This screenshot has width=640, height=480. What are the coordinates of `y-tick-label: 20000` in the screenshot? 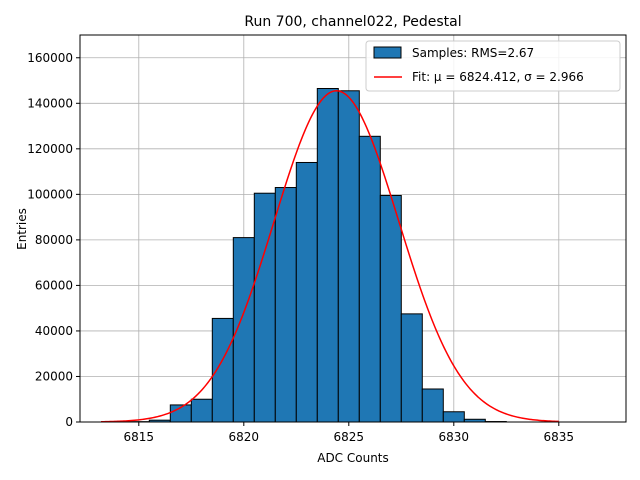 It's located at (54, 376).